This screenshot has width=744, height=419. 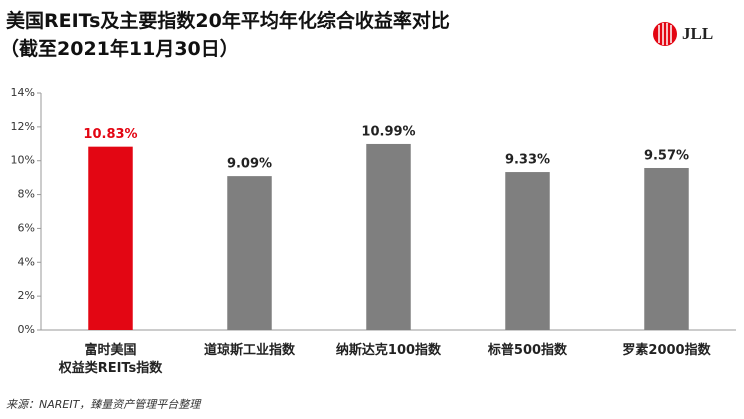 What do you see at coordinates (119, 49) in the screenshot?
I see `chart-subtitle: （截至2021年11月30日）` at bounding box center [119, 49].